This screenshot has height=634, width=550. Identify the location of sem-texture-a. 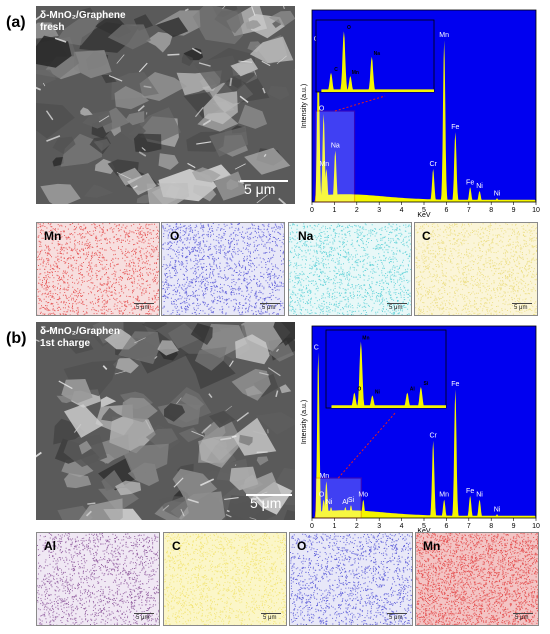
(165, 105).